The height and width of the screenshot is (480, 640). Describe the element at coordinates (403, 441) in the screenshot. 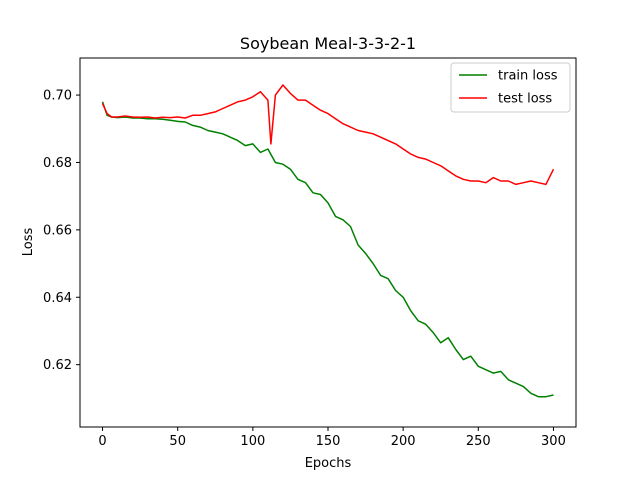

I see `x-tick-label: 200` at that location.